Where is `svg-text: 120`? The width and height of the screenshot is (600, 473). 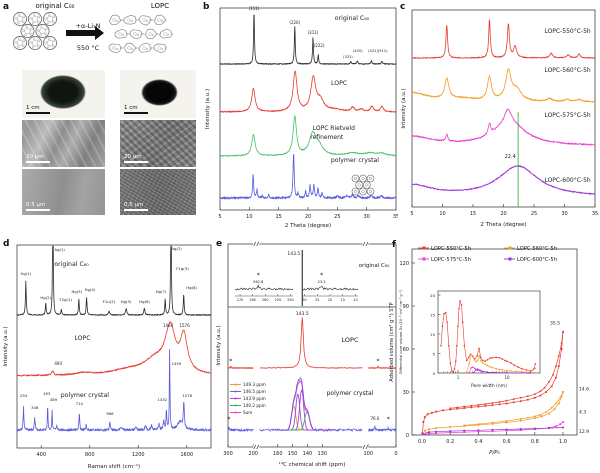 svg-text: 120 is located at coordinates (404, 264).